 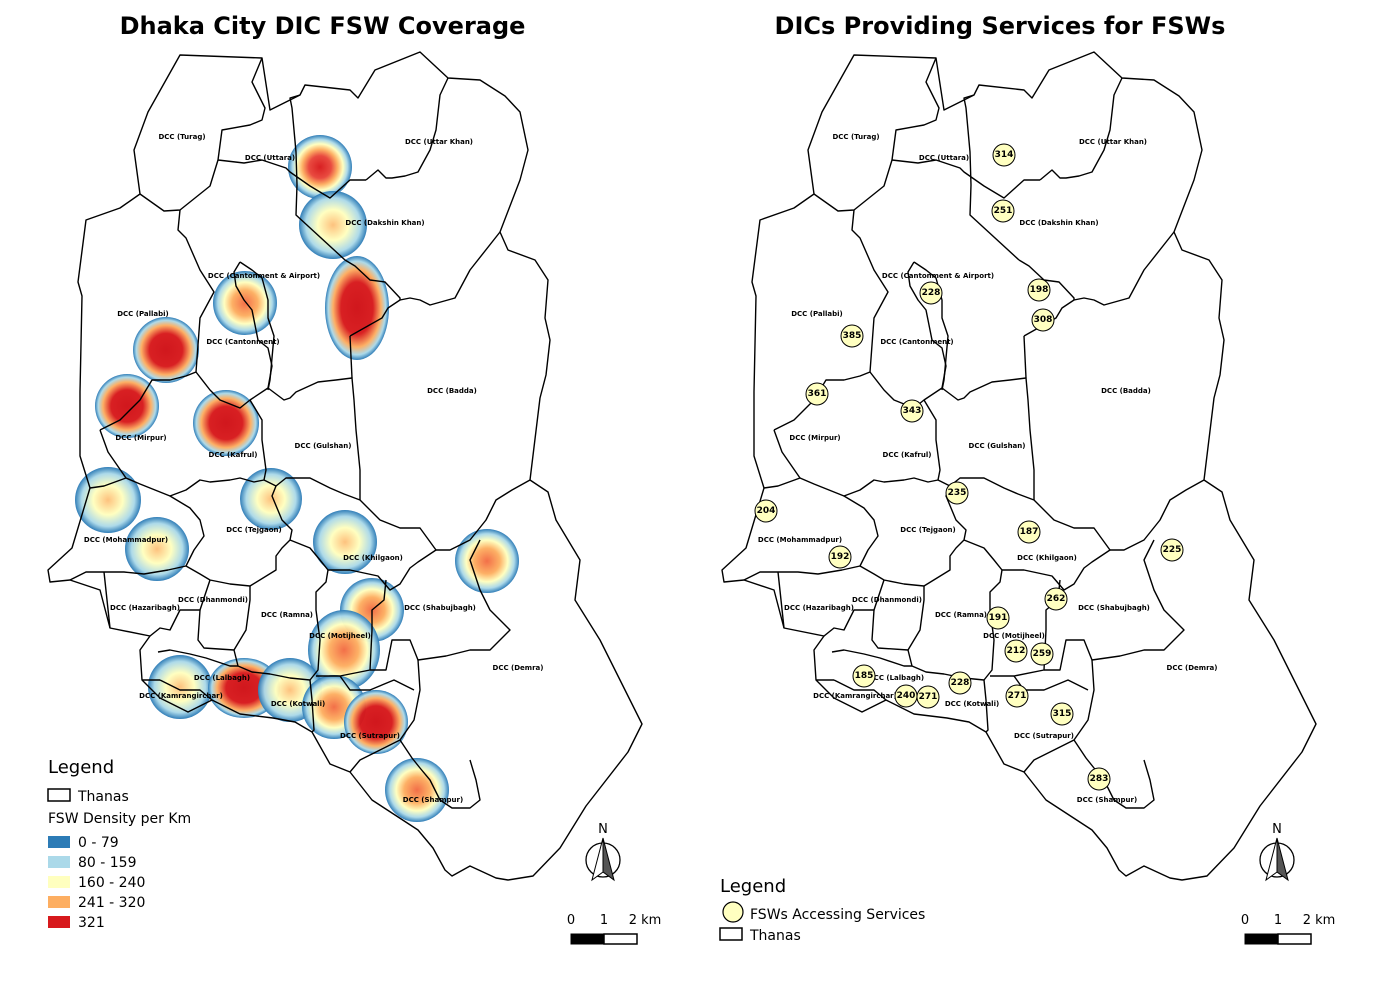 I want to click on fsw-count-label: 192, so click(x=840, y=557).